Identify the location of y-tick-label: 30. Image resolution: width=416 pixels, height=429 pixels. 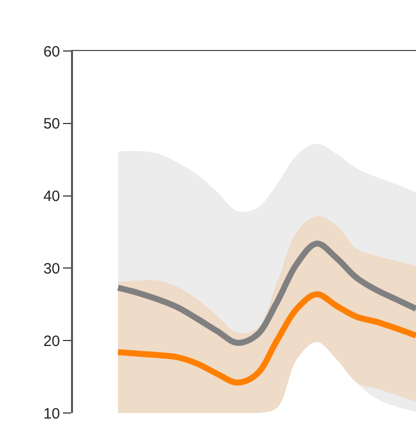
(51, 269).